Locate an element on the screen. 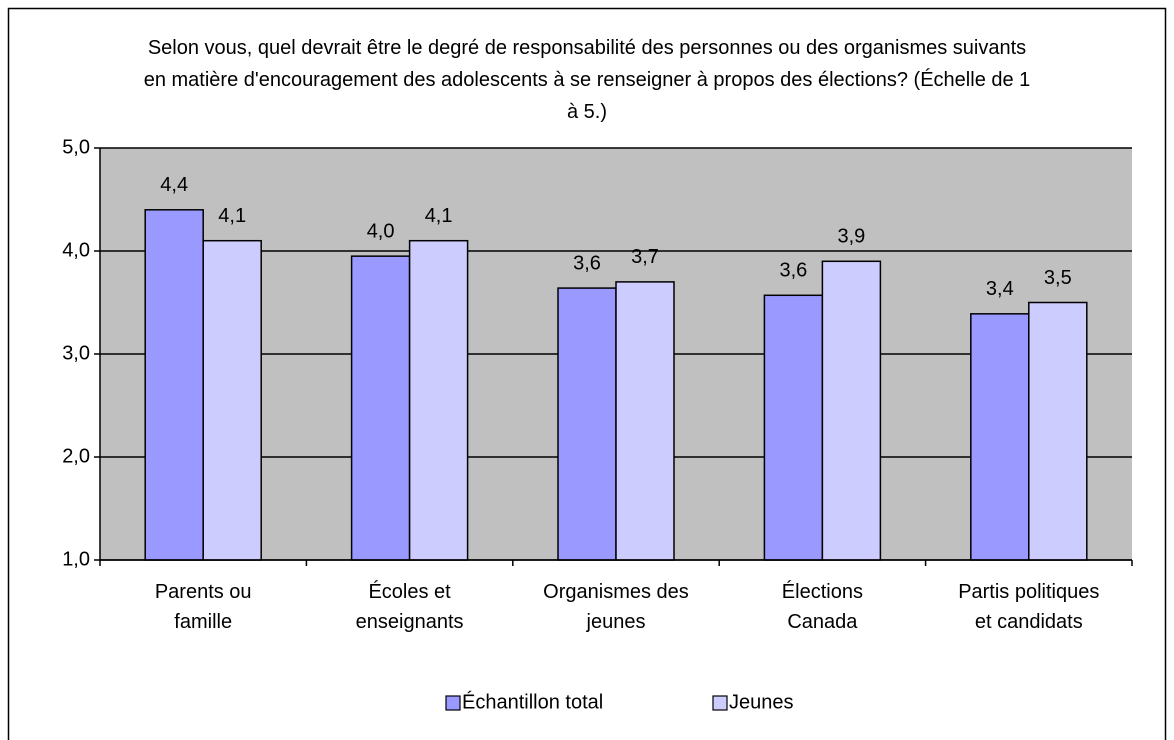  y-tick-label: 1,0 is located at coordinates (76, 559).